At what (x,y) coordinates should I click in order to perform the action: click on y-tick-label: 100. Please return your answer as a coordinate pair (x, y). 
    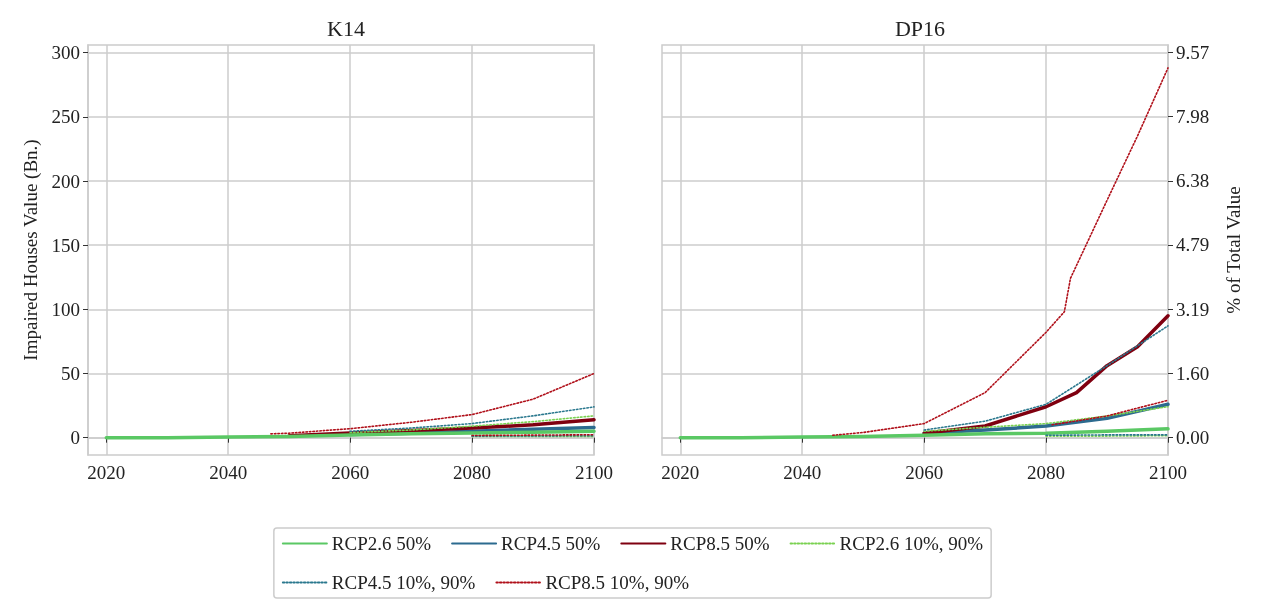
    Looking at the image, I should click on (65, 309).